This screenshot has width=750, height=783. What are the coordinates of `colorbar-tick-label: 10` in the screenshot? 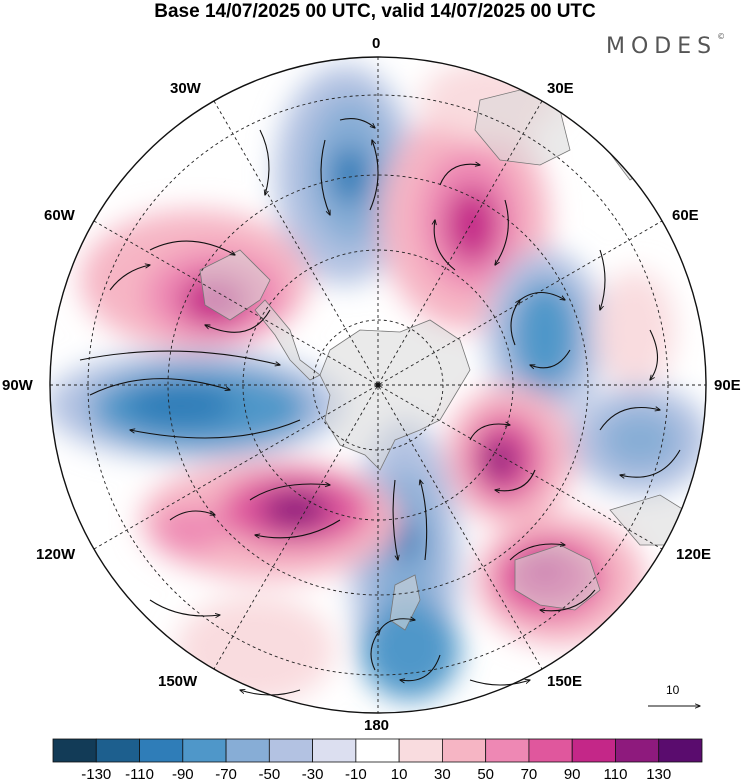 It's located at (399, 774).